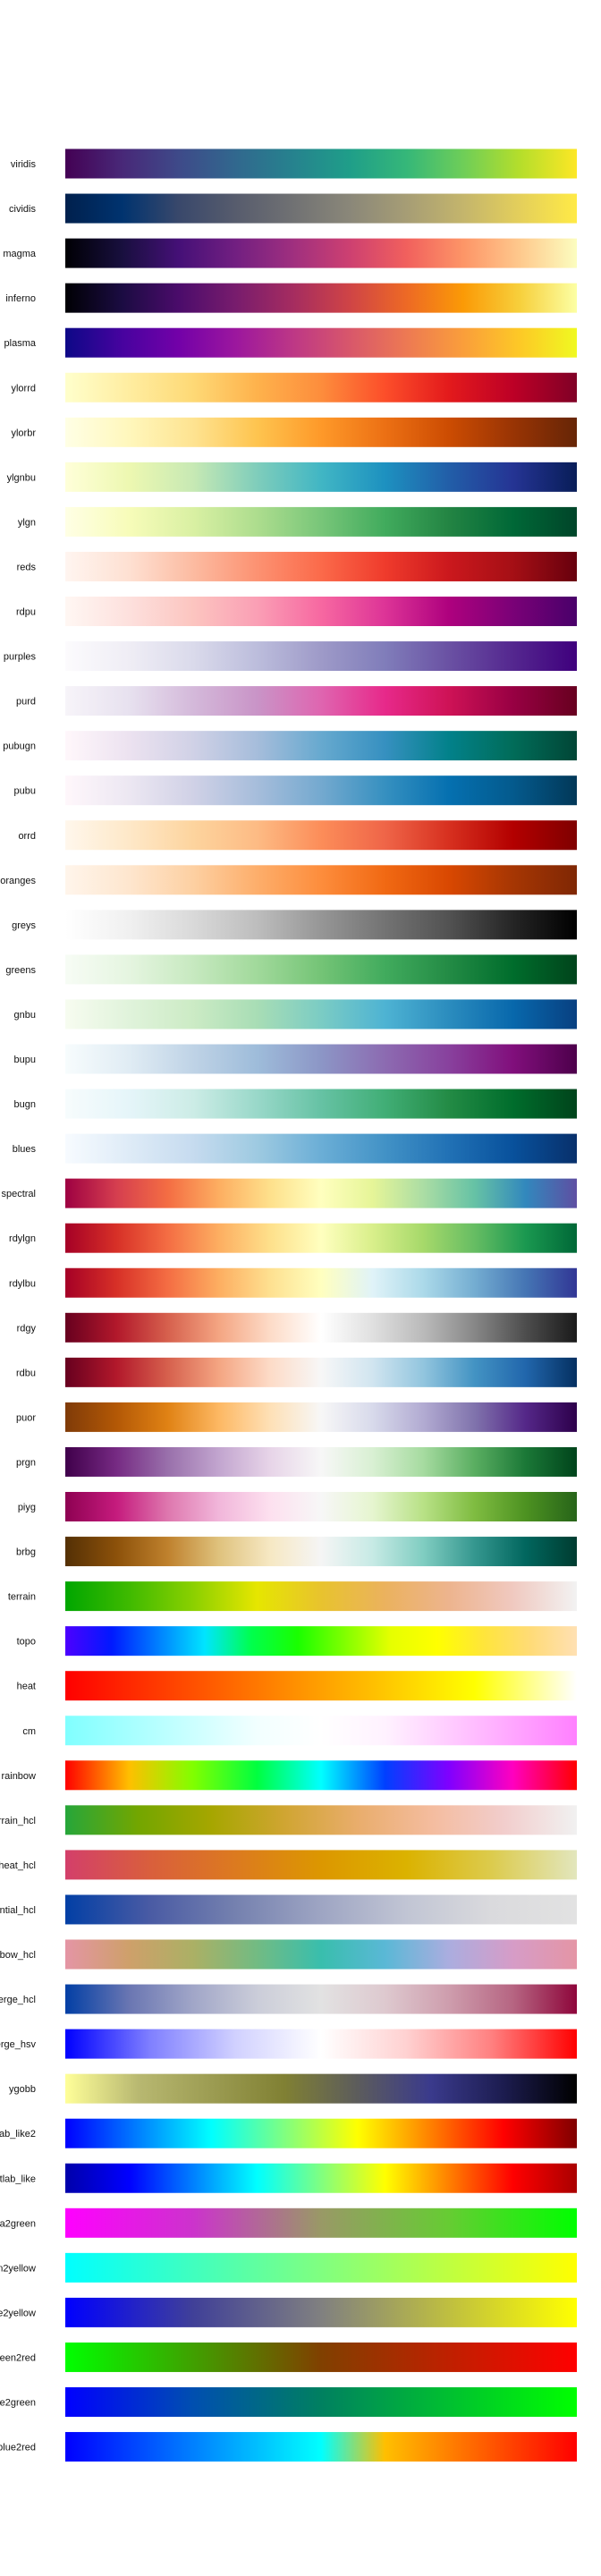 This screenshot has height=2576, width=601. Describe the element at coordinates (26, 1417) in the screenshot. I see `palette-label: puor` at that location.